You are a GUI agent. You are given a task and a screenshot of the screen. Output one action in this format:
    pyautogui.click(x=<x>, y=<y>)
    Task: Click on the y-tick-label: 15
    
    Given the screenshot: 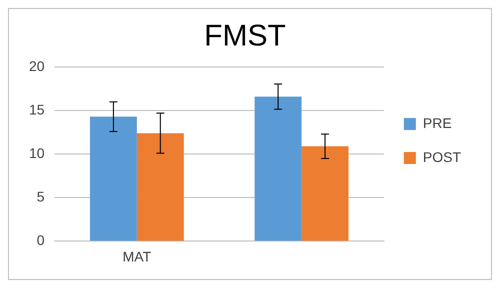 What is the action you would take?
    pyautogui.click(x=36, y=109)
    